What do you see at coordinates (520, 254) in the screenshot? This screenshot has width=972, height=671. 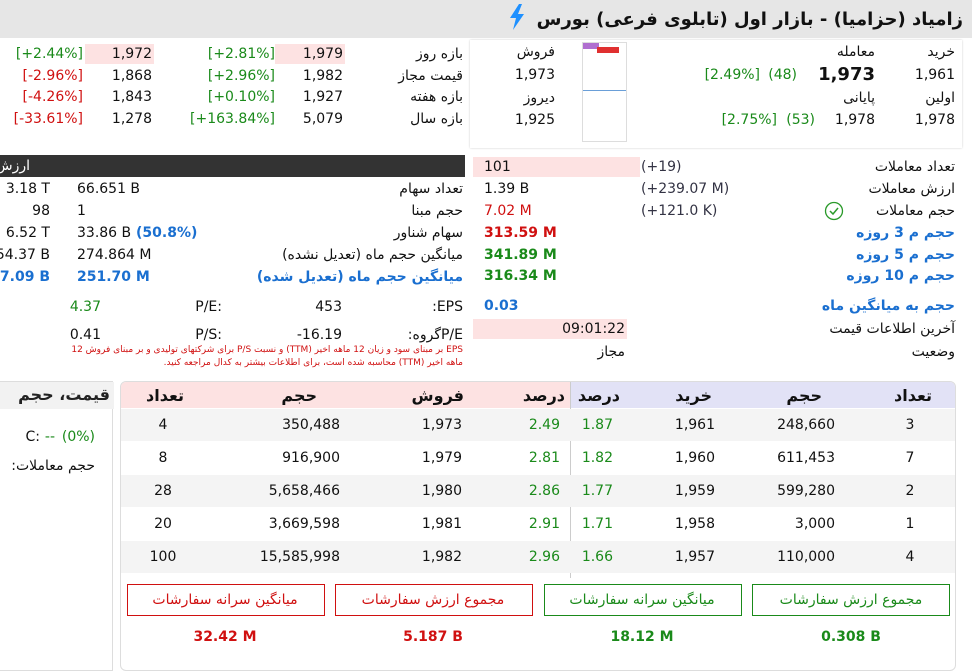 I see `avg-value: 341.89 M` at bounding box center [520, 254].